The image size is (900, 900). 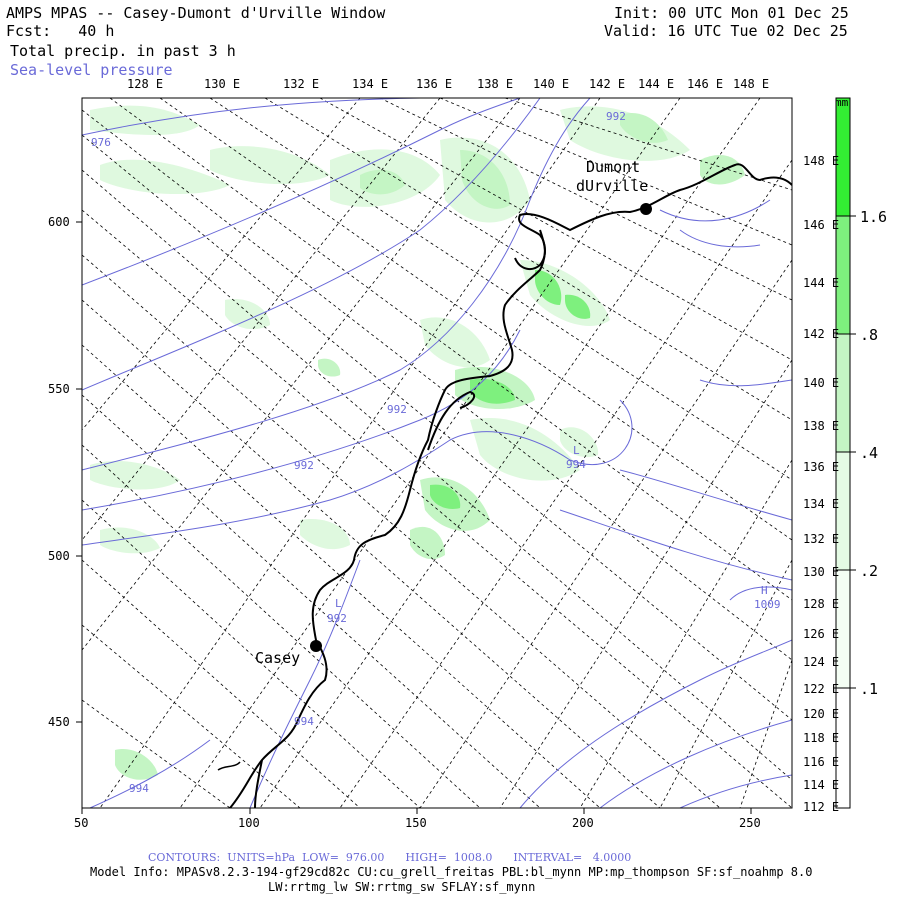 What do you see at coordinates (607, 84) in the screenshot?
I see `top-lon-label: 142 E` at bounding box center [607, 84].